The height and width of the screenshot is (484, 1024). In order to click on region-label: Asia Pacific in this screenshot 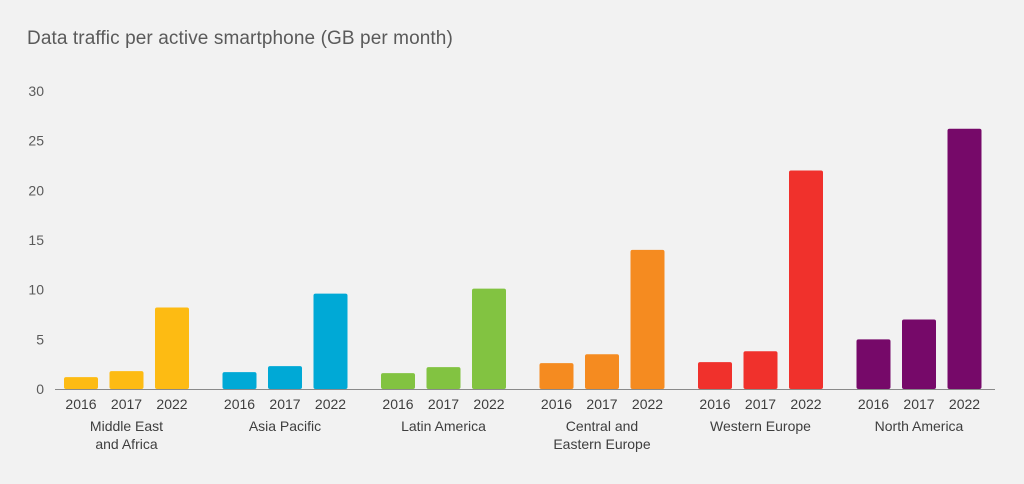, I will do `click(285, 426)`.